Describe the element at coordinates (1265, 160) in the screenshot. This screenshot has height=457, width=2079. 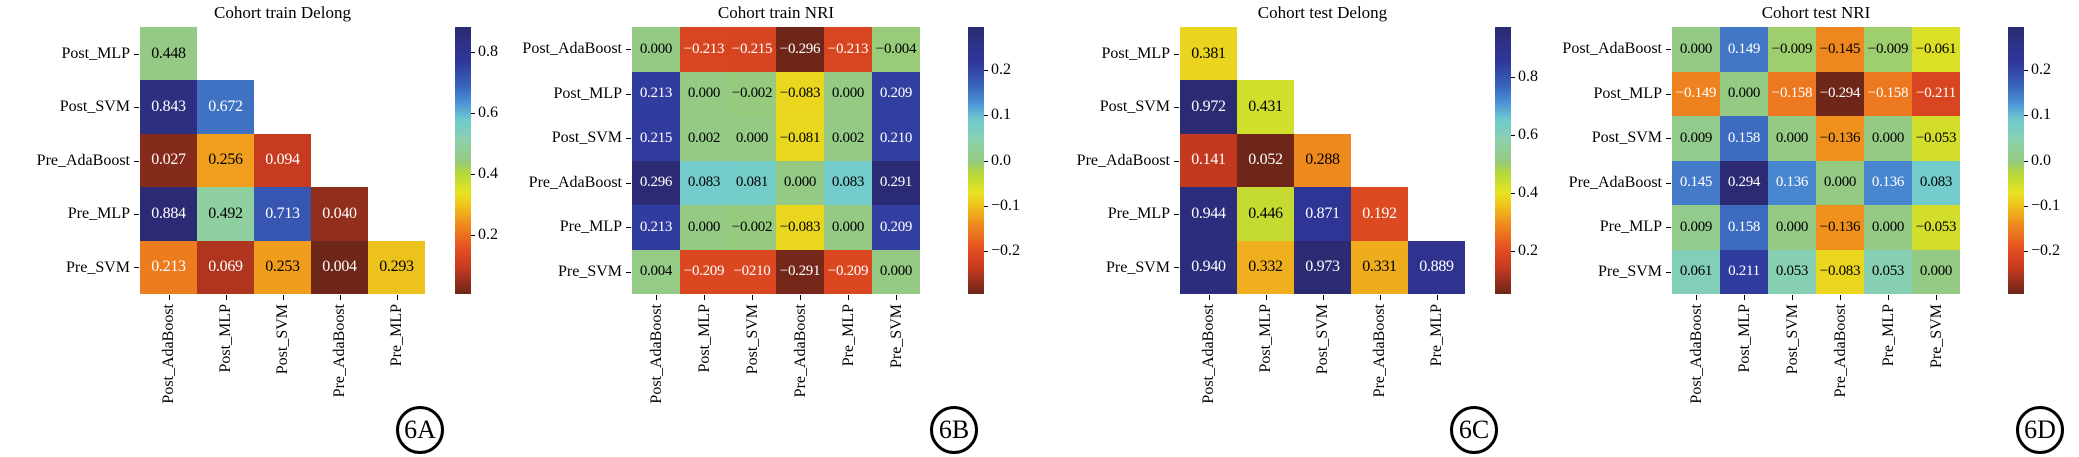
I see `heatmap-cell: 0.052` at that location.